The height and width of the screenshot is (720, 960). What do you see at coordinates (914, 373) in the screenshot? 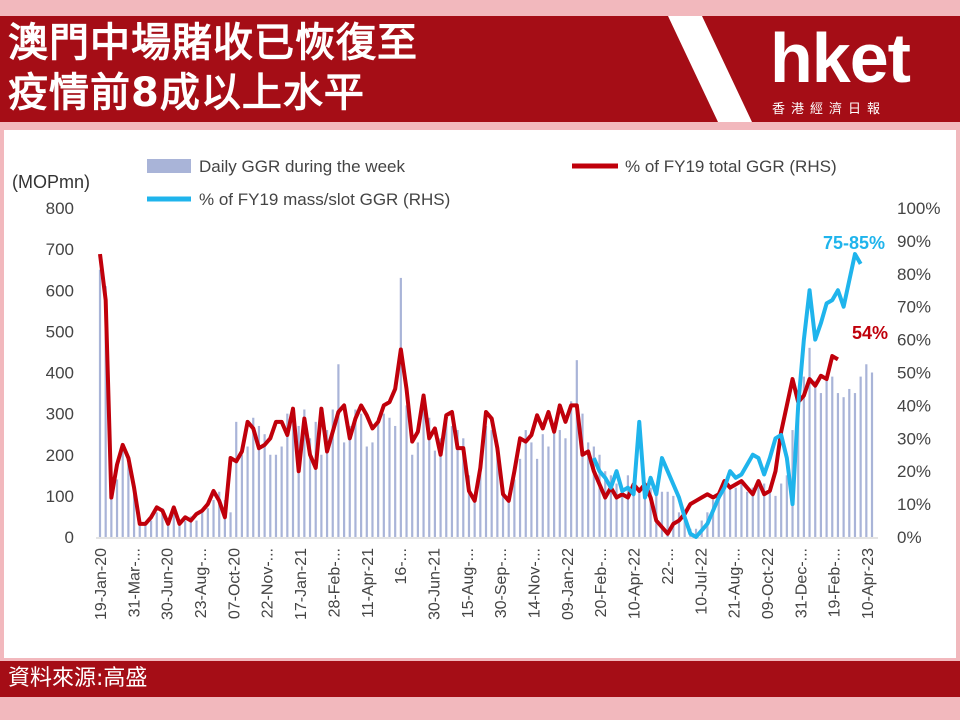
I see `y-tick-label-right: 50%` at bounding box center [914, 373].